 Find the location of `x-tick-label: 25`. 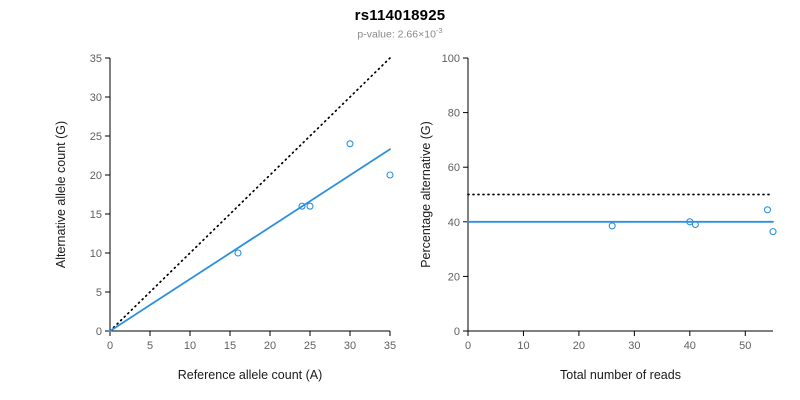

x-tick-label: 25 is located at coordinates (310, 346).